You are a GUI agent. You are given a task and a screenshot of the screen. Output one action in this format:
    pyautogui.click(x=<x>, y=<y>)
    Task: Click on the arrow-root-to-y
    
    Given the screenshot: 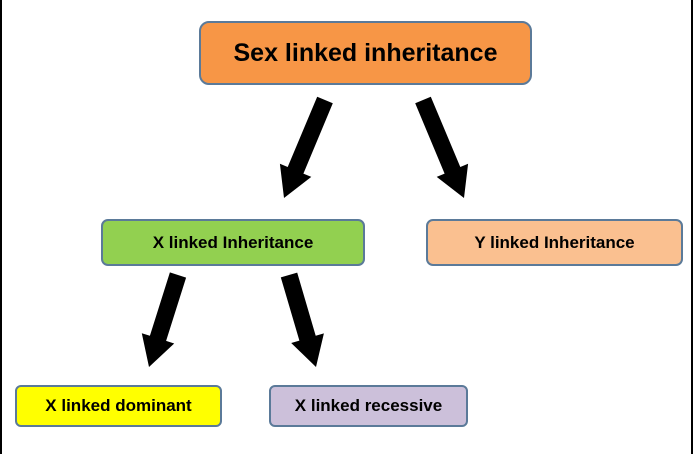 What is the action you would take?
    pyautogui.click(x=442, y=147)
    